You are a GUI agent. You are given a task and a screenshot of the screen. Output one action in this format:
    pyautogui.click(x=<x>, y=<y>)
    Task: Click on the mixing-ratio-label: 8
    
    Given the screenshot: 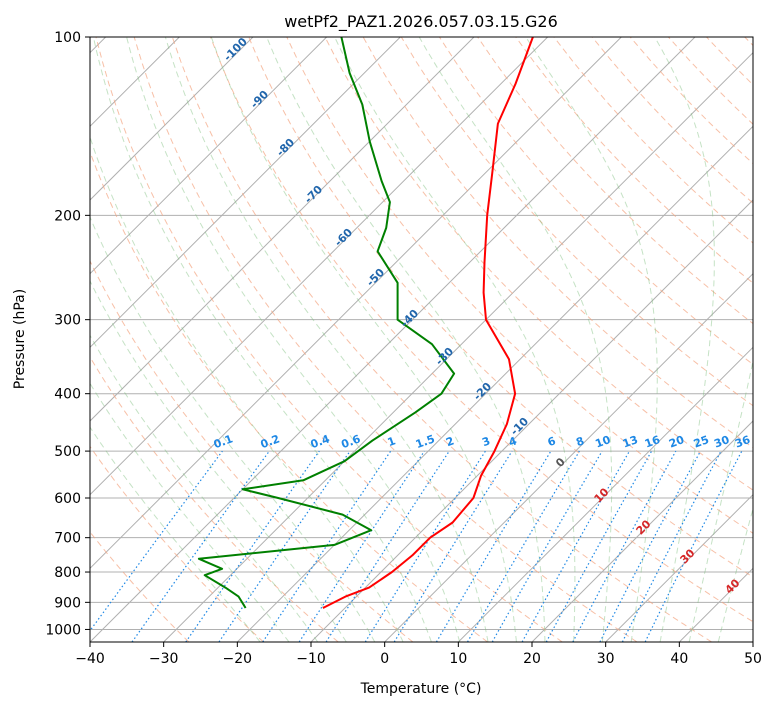 What is the action you would take?
    pyautogui.click(x=580, y=441)
    